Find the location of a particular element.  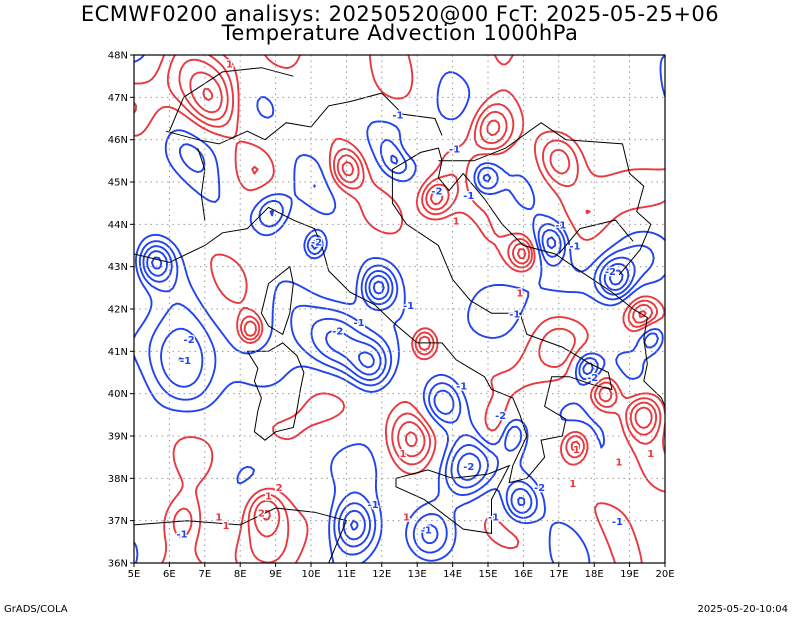

lat-label: 46N is located at coordinates (118, 140).